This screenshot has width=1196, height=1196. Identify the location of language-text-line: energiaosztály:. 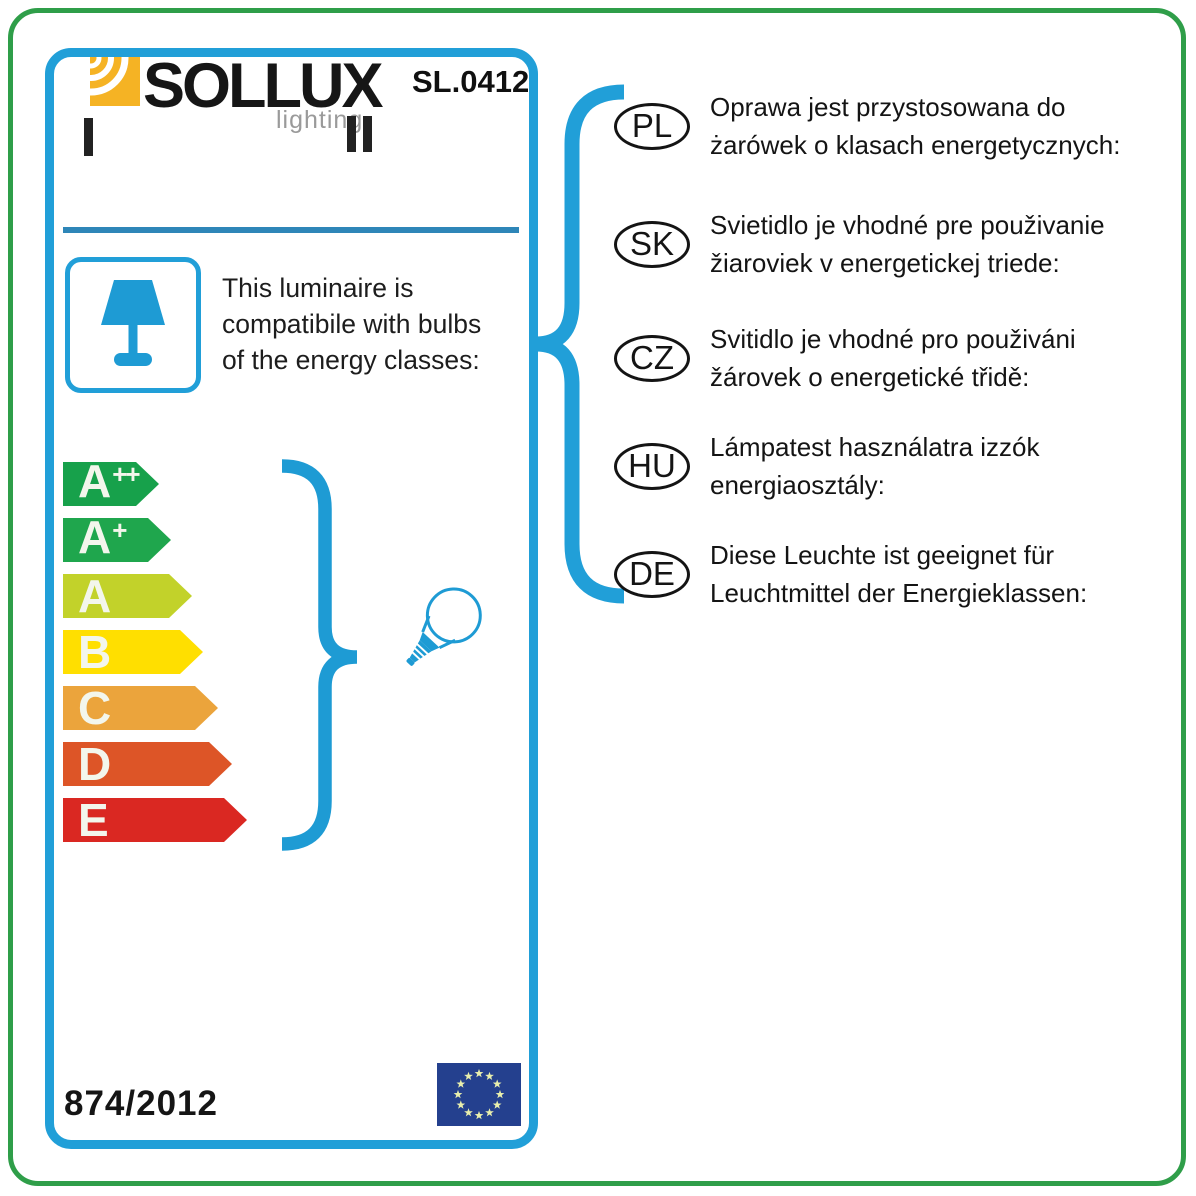
(797, 485).